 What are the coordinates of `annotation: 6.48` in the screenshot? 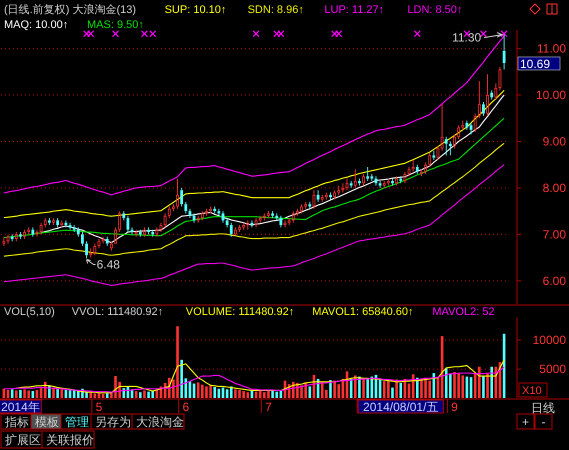 It's located at (108, 264).